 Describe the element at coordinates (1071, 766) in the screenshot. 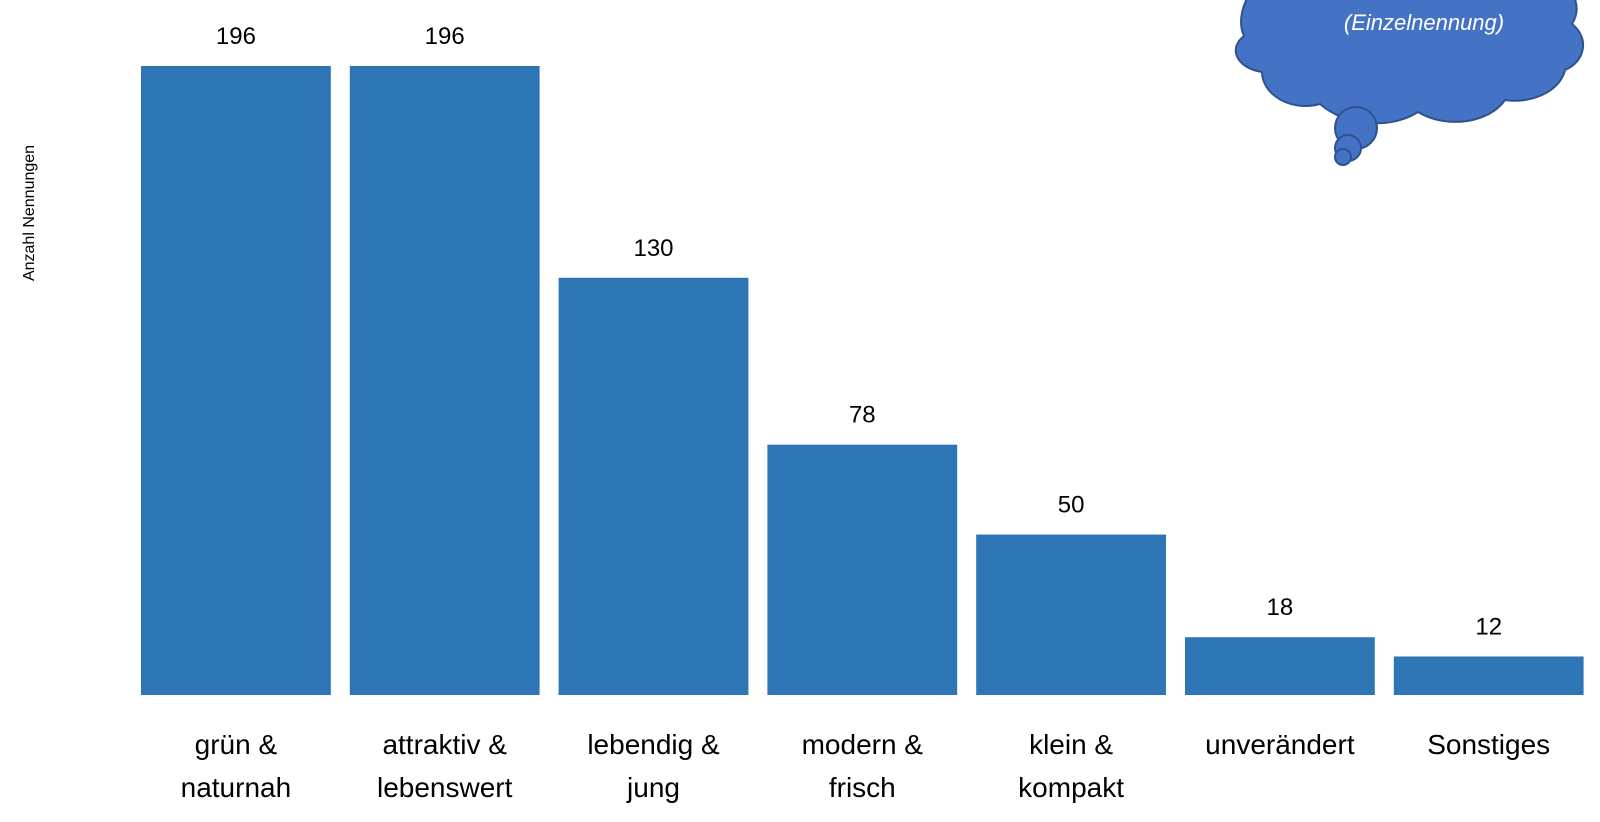

I see `category-label-4: klein & kompakt` at that location.